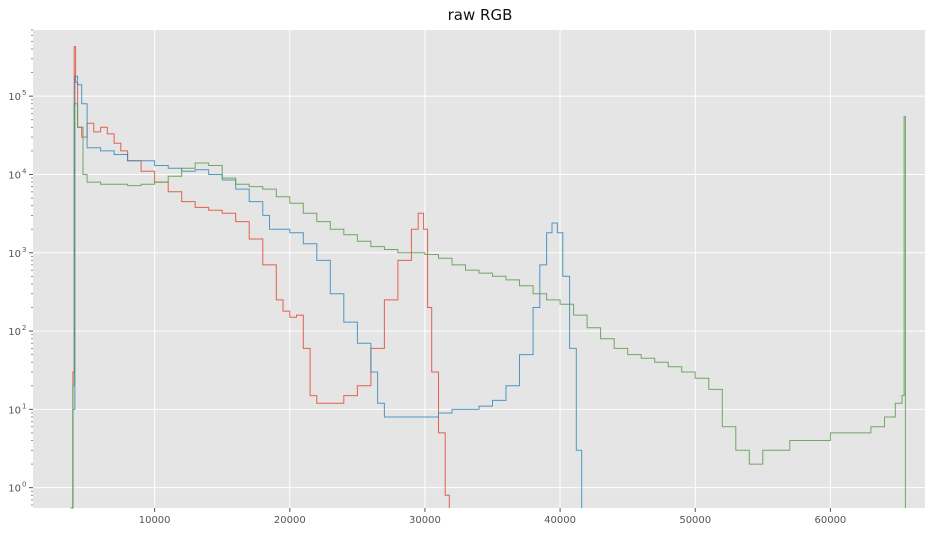 The width and height of the screenshot is (933, 541). What do you see at coordinates (480, 15) in the screenshot?
I see `chart-title: raw RGB` at bounding box center [480, 15].